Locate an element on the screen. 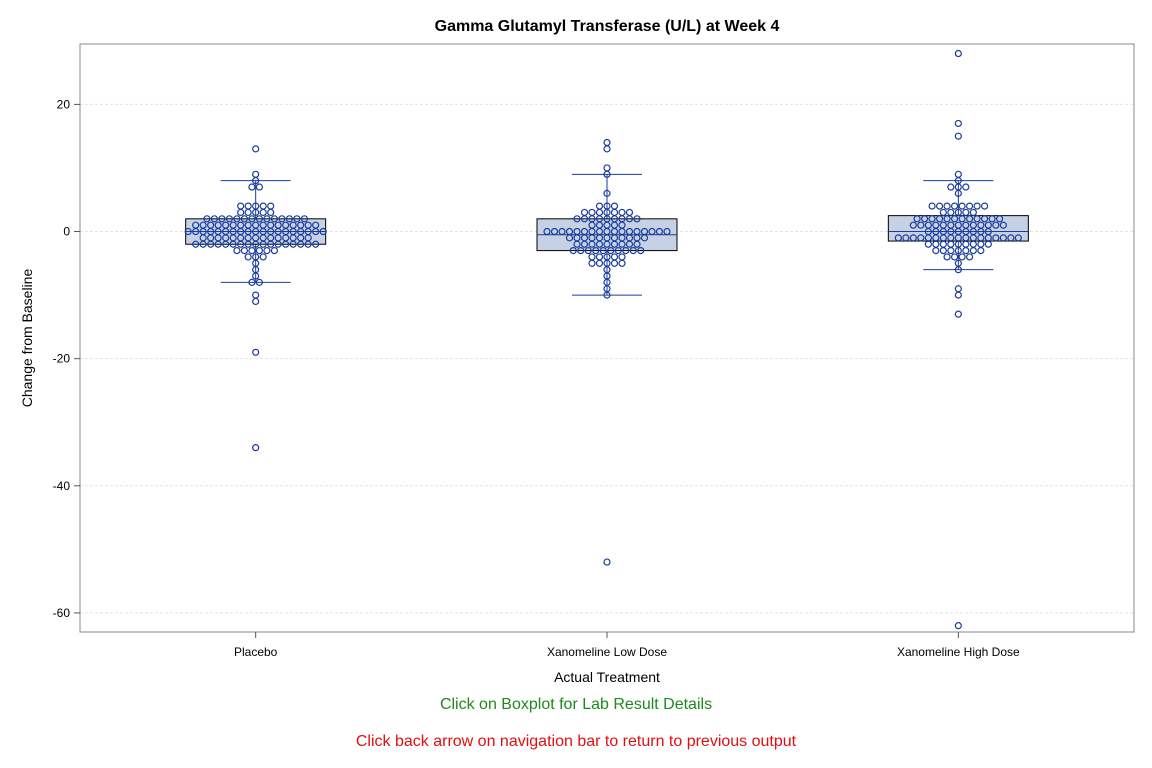 This screenshot has width=1152, height=768. y-tick-label: 0 is located at coordinates (66, 232).